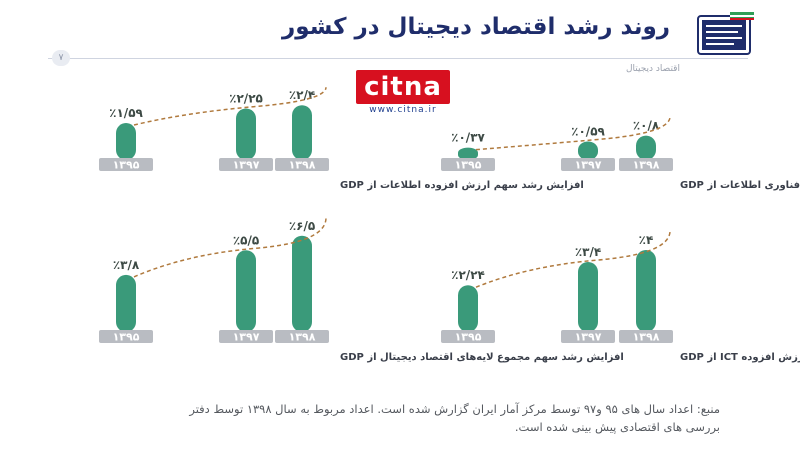 Image resolution: width=800 pixels, height=450 pixels. Describe the element at coordinates (246, 240) in the screenshot. I see `value-label-chart3-2: ٪۵/۵` at that location.